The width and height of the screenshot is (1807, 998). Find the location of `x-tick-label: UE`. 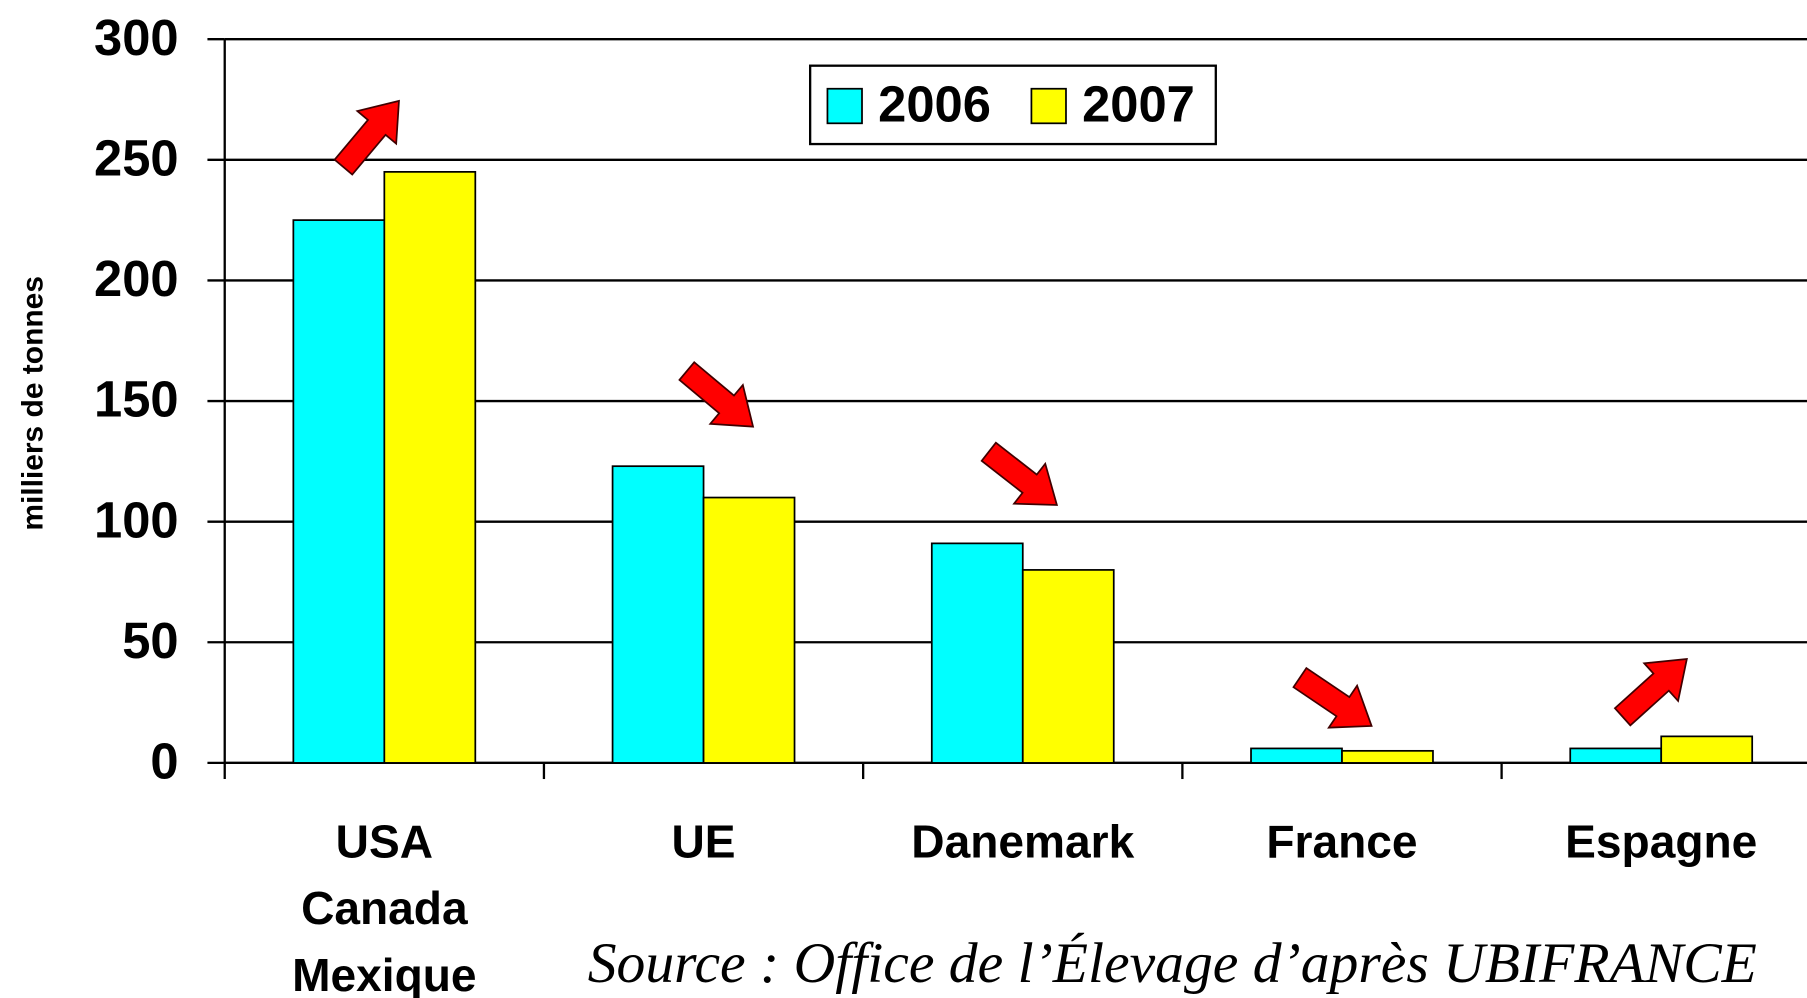

x-tick-label: UE is located at coordinates (703, 842).